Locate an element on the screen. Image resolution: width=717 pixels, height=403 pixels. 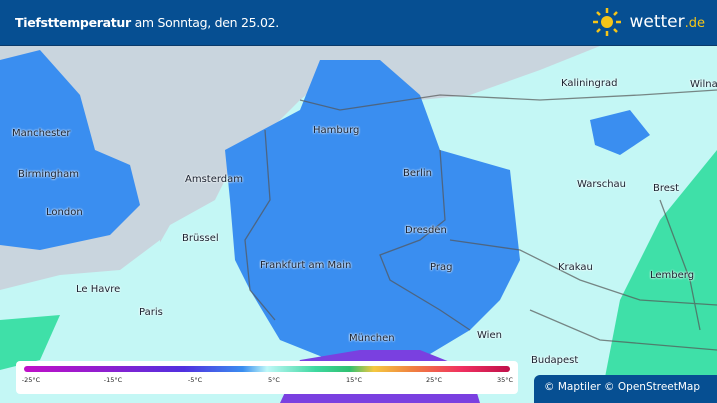
city-label: Wien is located at coordinates (489, 335).